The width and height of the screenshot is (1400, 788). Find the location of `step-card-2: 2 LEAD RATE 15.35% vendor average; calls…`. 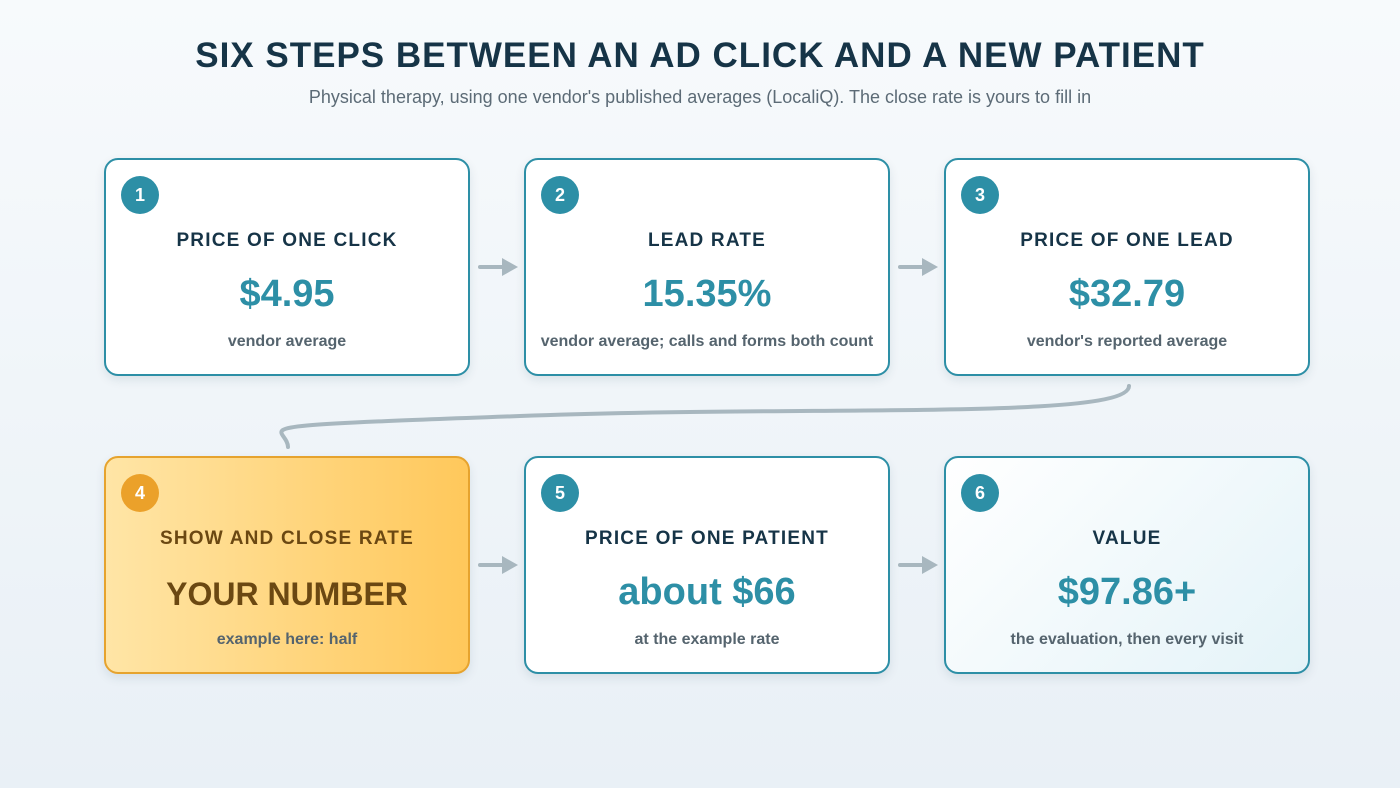

step-card-2: 2 LEAD RATE 15.35% vendor average; calls… is located at coordinates (707, 267).